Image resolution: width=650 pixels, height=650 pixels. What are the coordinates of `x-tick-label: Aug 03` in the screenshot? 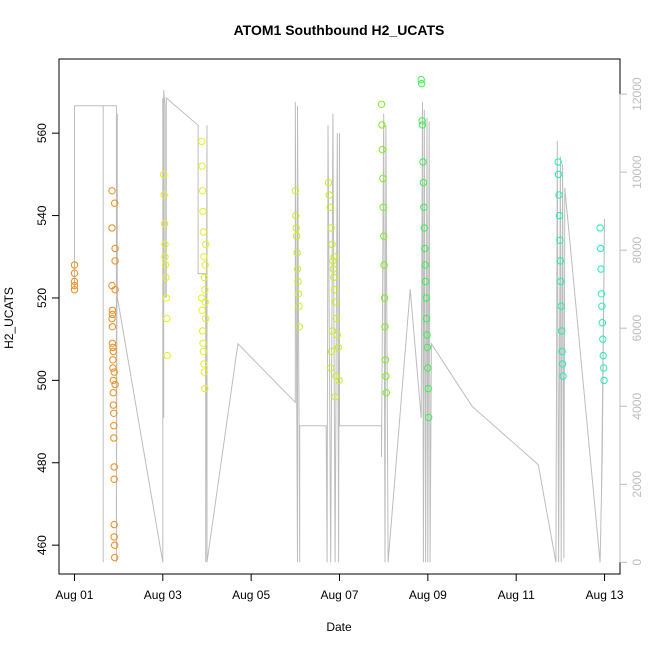 It's located at (163, 595).